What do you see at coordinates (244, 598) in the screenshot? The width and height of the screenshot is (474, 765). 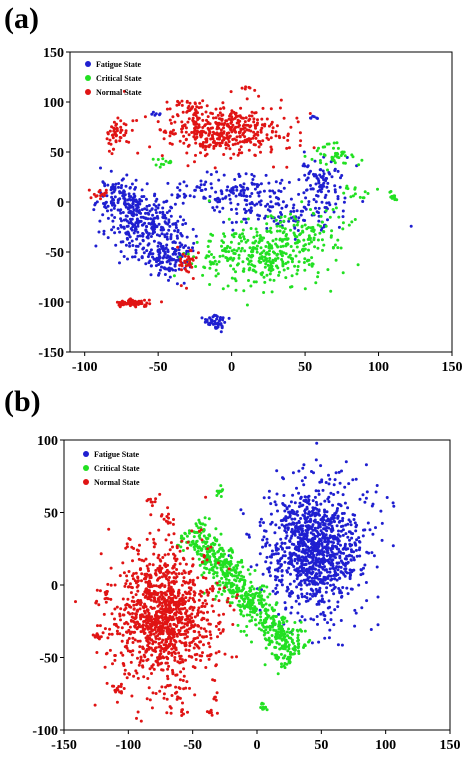 I see `series-critical-state` at bounding box center [244, 598].